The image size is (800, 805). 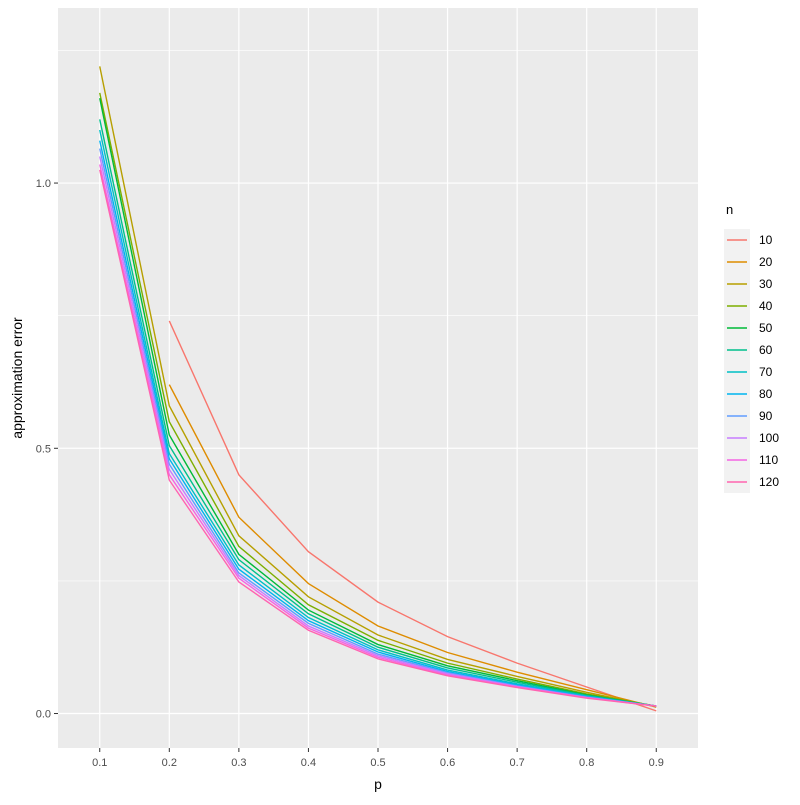 I want to click on x-tick-label: 0.4, so click(x=308, y=763).